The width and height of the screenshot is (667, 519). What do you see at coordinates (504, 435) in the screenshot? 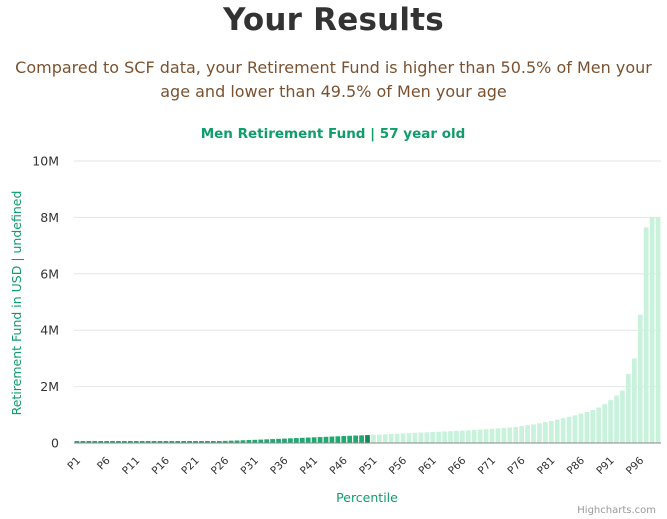
I see `bar-p73` at bounding box center [504, 435].